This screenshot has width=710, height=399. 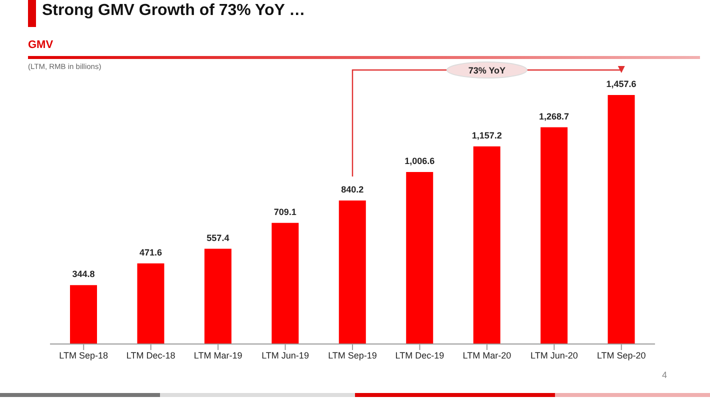 What do you see at coordinates (419, 355) in the screenshot?
I see `x-tick-label: LTM Dec-19` at bounding box center [419, 355].